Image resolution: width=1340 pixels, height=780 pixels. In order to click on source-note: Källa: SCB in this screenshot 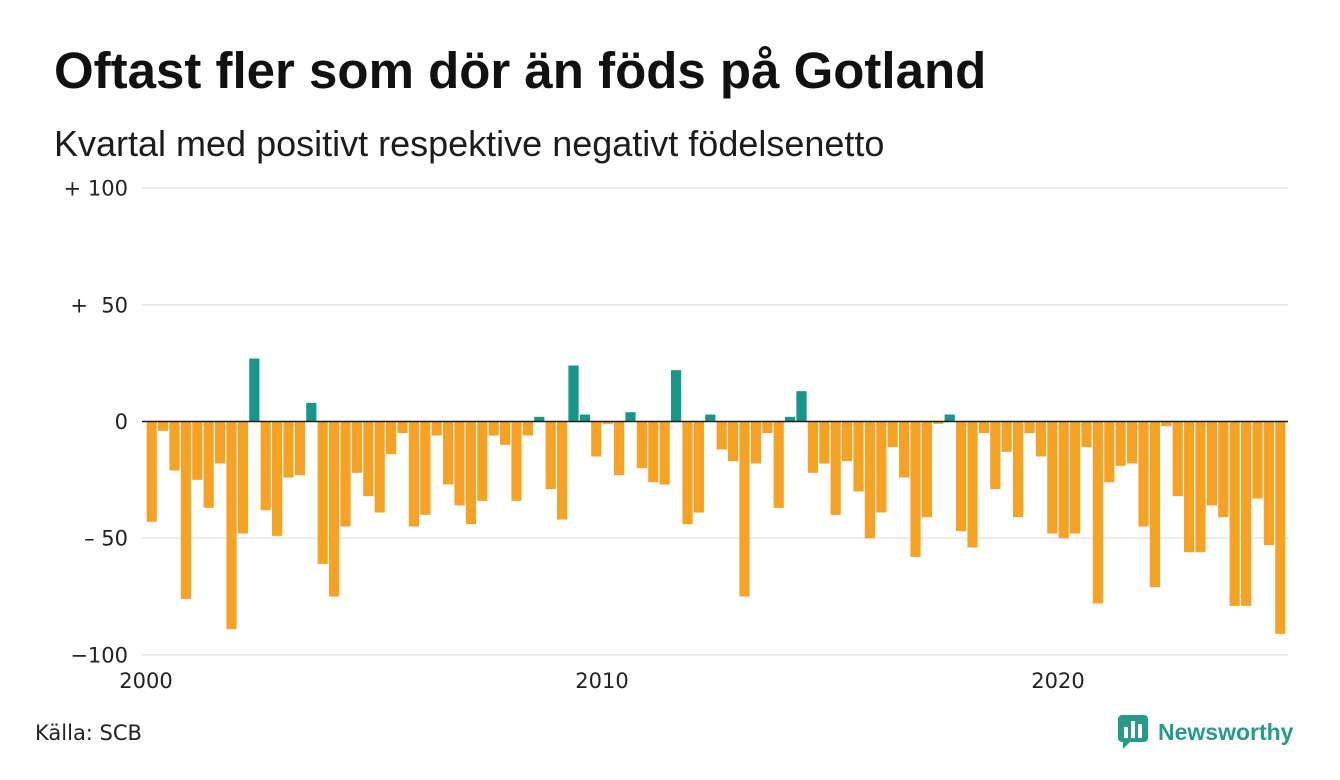, I will do `click(88, 733)`.